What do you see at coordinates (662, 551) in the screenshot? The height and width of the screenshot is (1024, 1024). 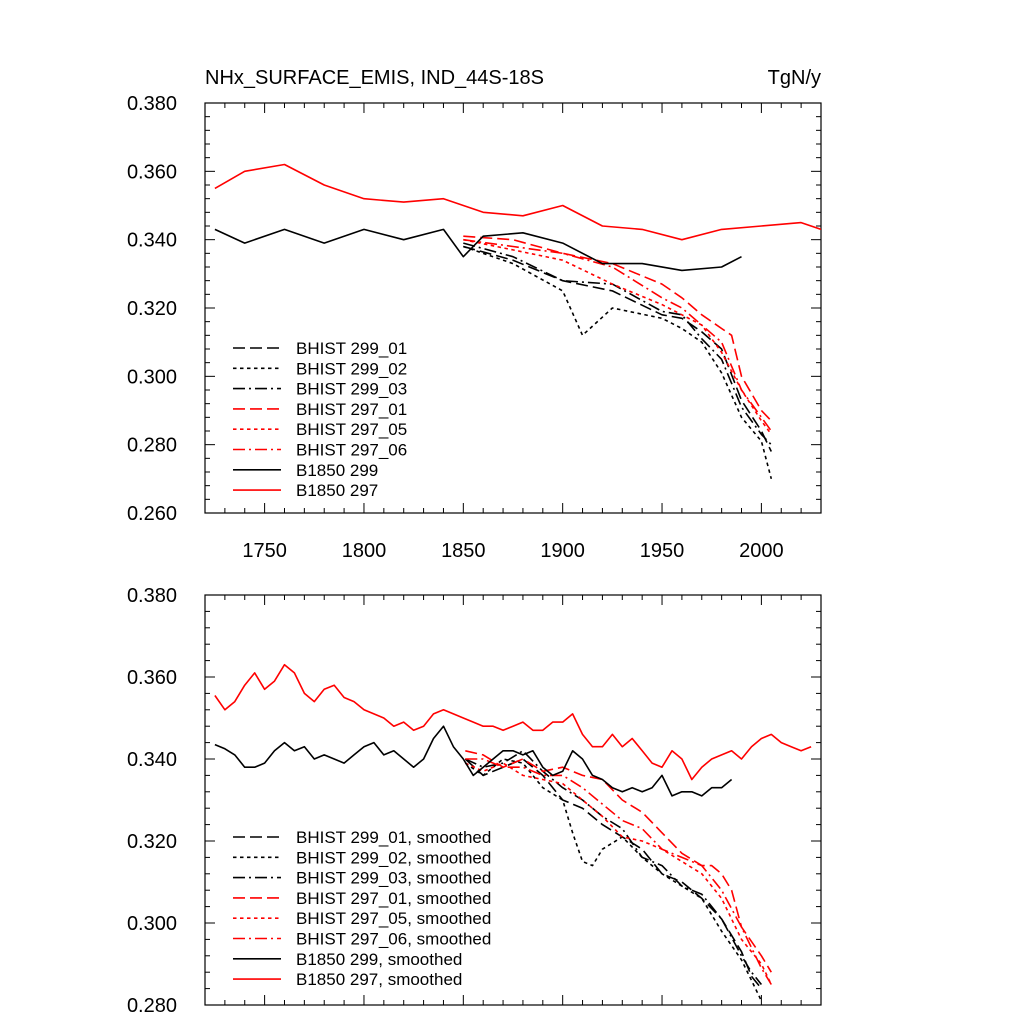 I see `x-tick-label: 1950` at bounding box center [662, 551].